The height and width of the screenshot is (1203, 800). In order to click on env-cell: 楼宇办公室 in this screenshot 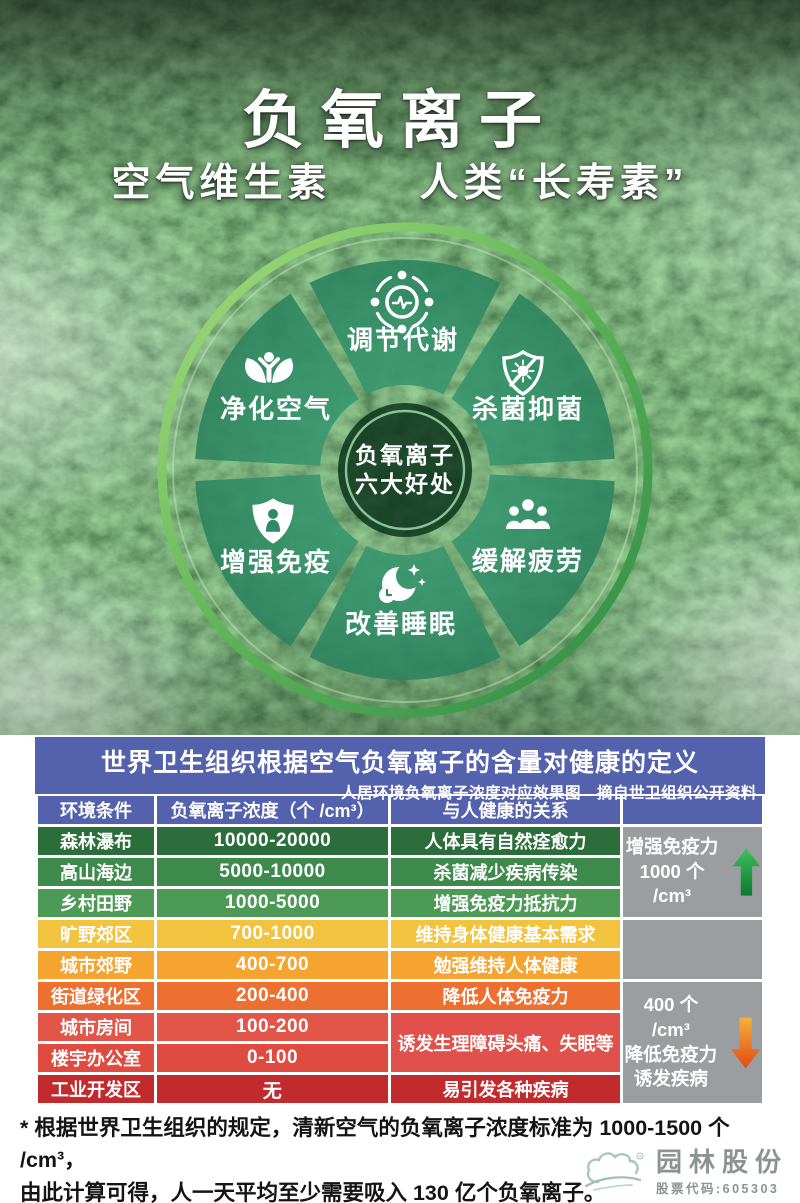, I will do `click(96, 1058)`.